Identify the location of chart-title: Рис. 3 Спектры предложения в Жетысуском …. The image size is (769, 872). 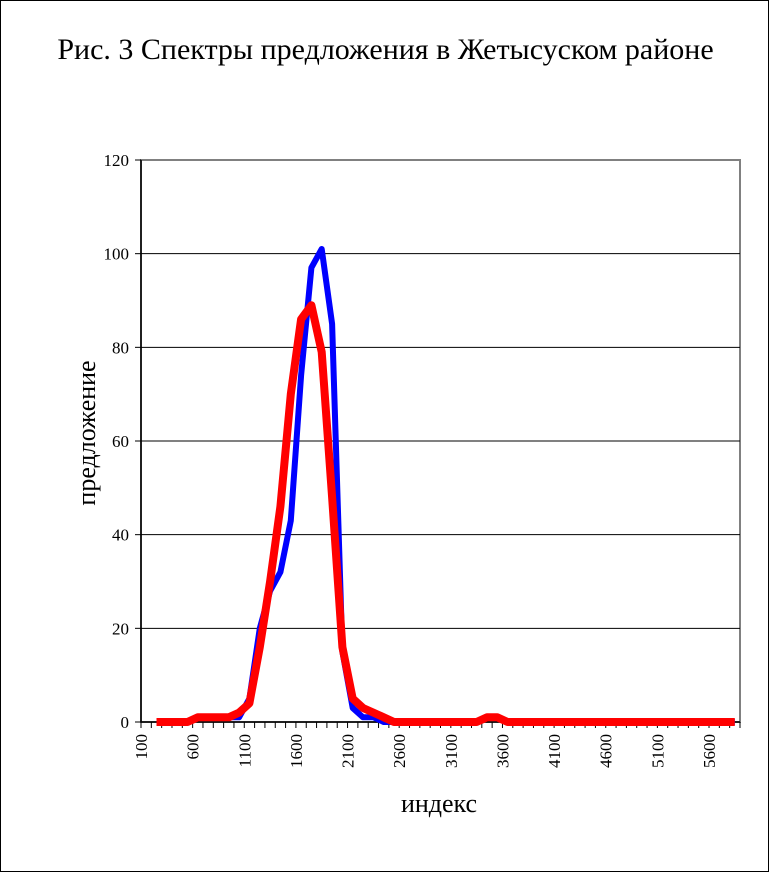
(385, 49).